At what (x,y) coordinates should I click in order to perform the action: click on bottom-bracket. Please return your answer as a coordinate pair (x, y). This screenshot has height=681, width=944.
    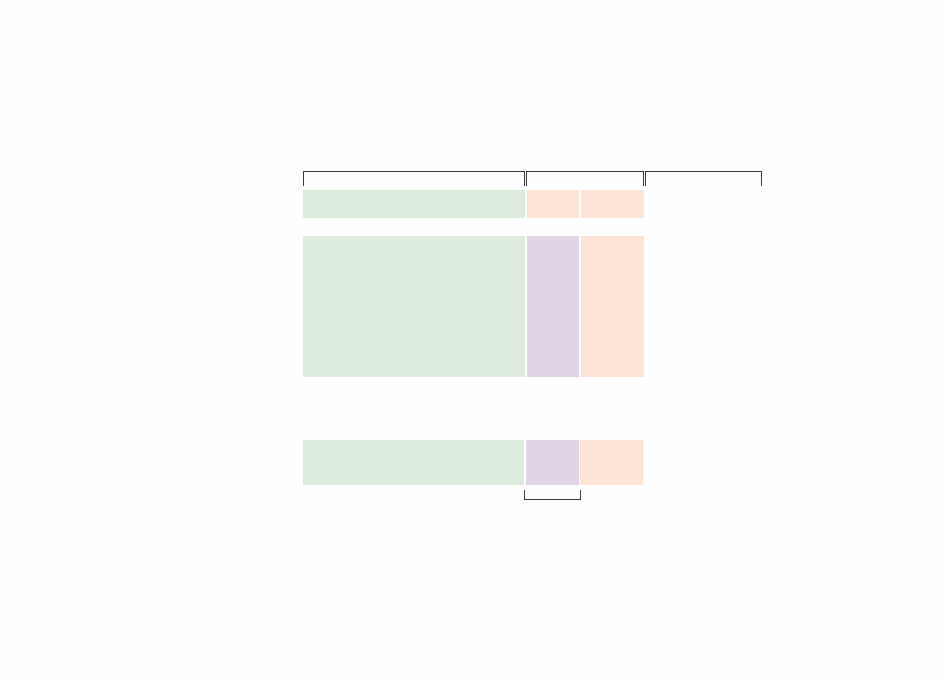
    Looking at the image, I should click on (552, 495).